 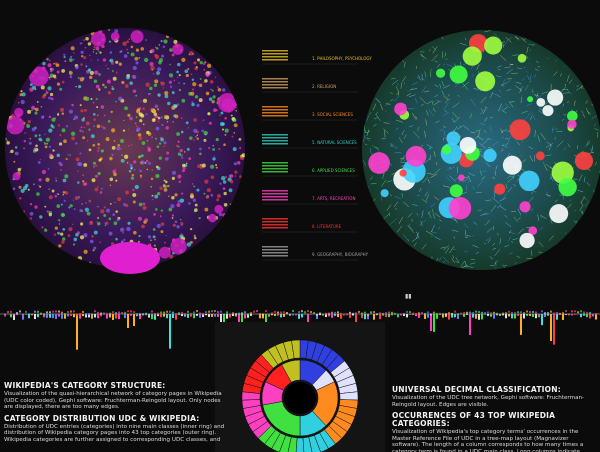 What do you see at coordinates (85, 385) in the screenshot?
I see `heading: WIKIPEDIA'S CATEGORY STRUCTURE:` at bounding box center [85, 385].